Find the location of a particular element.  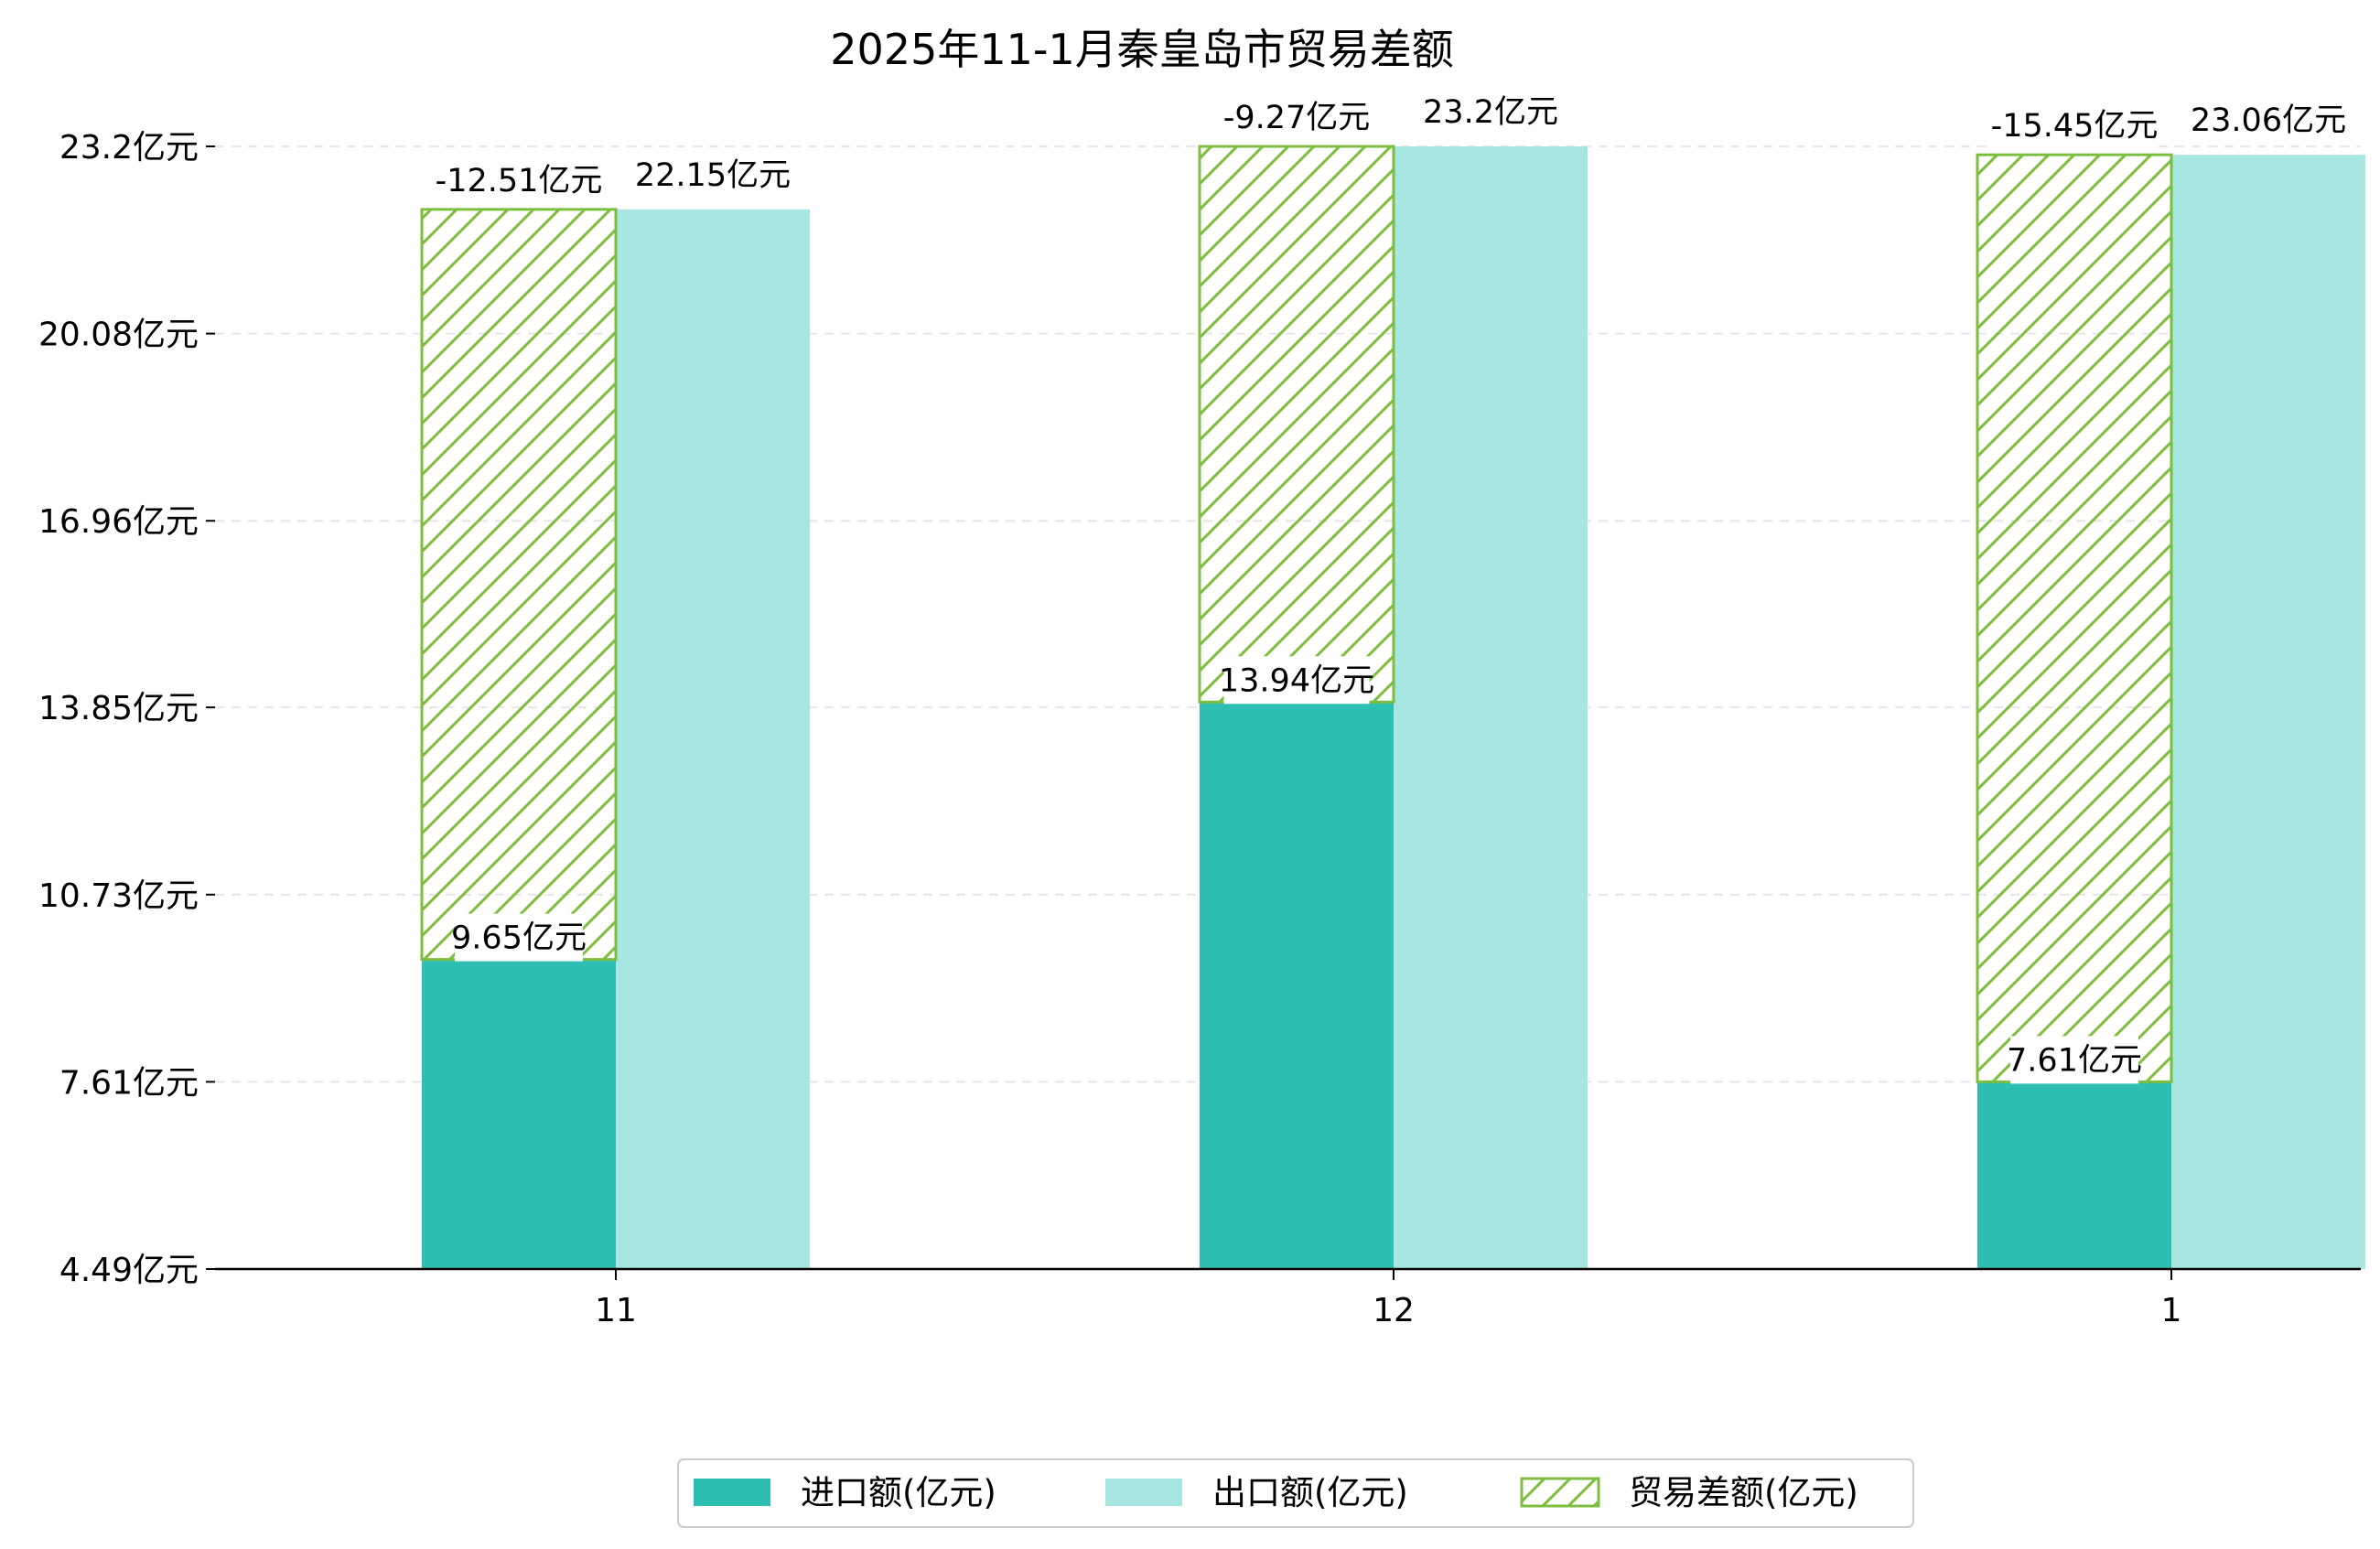

legend-trade-balance-swatch is located at coordinates (1560, 1492).